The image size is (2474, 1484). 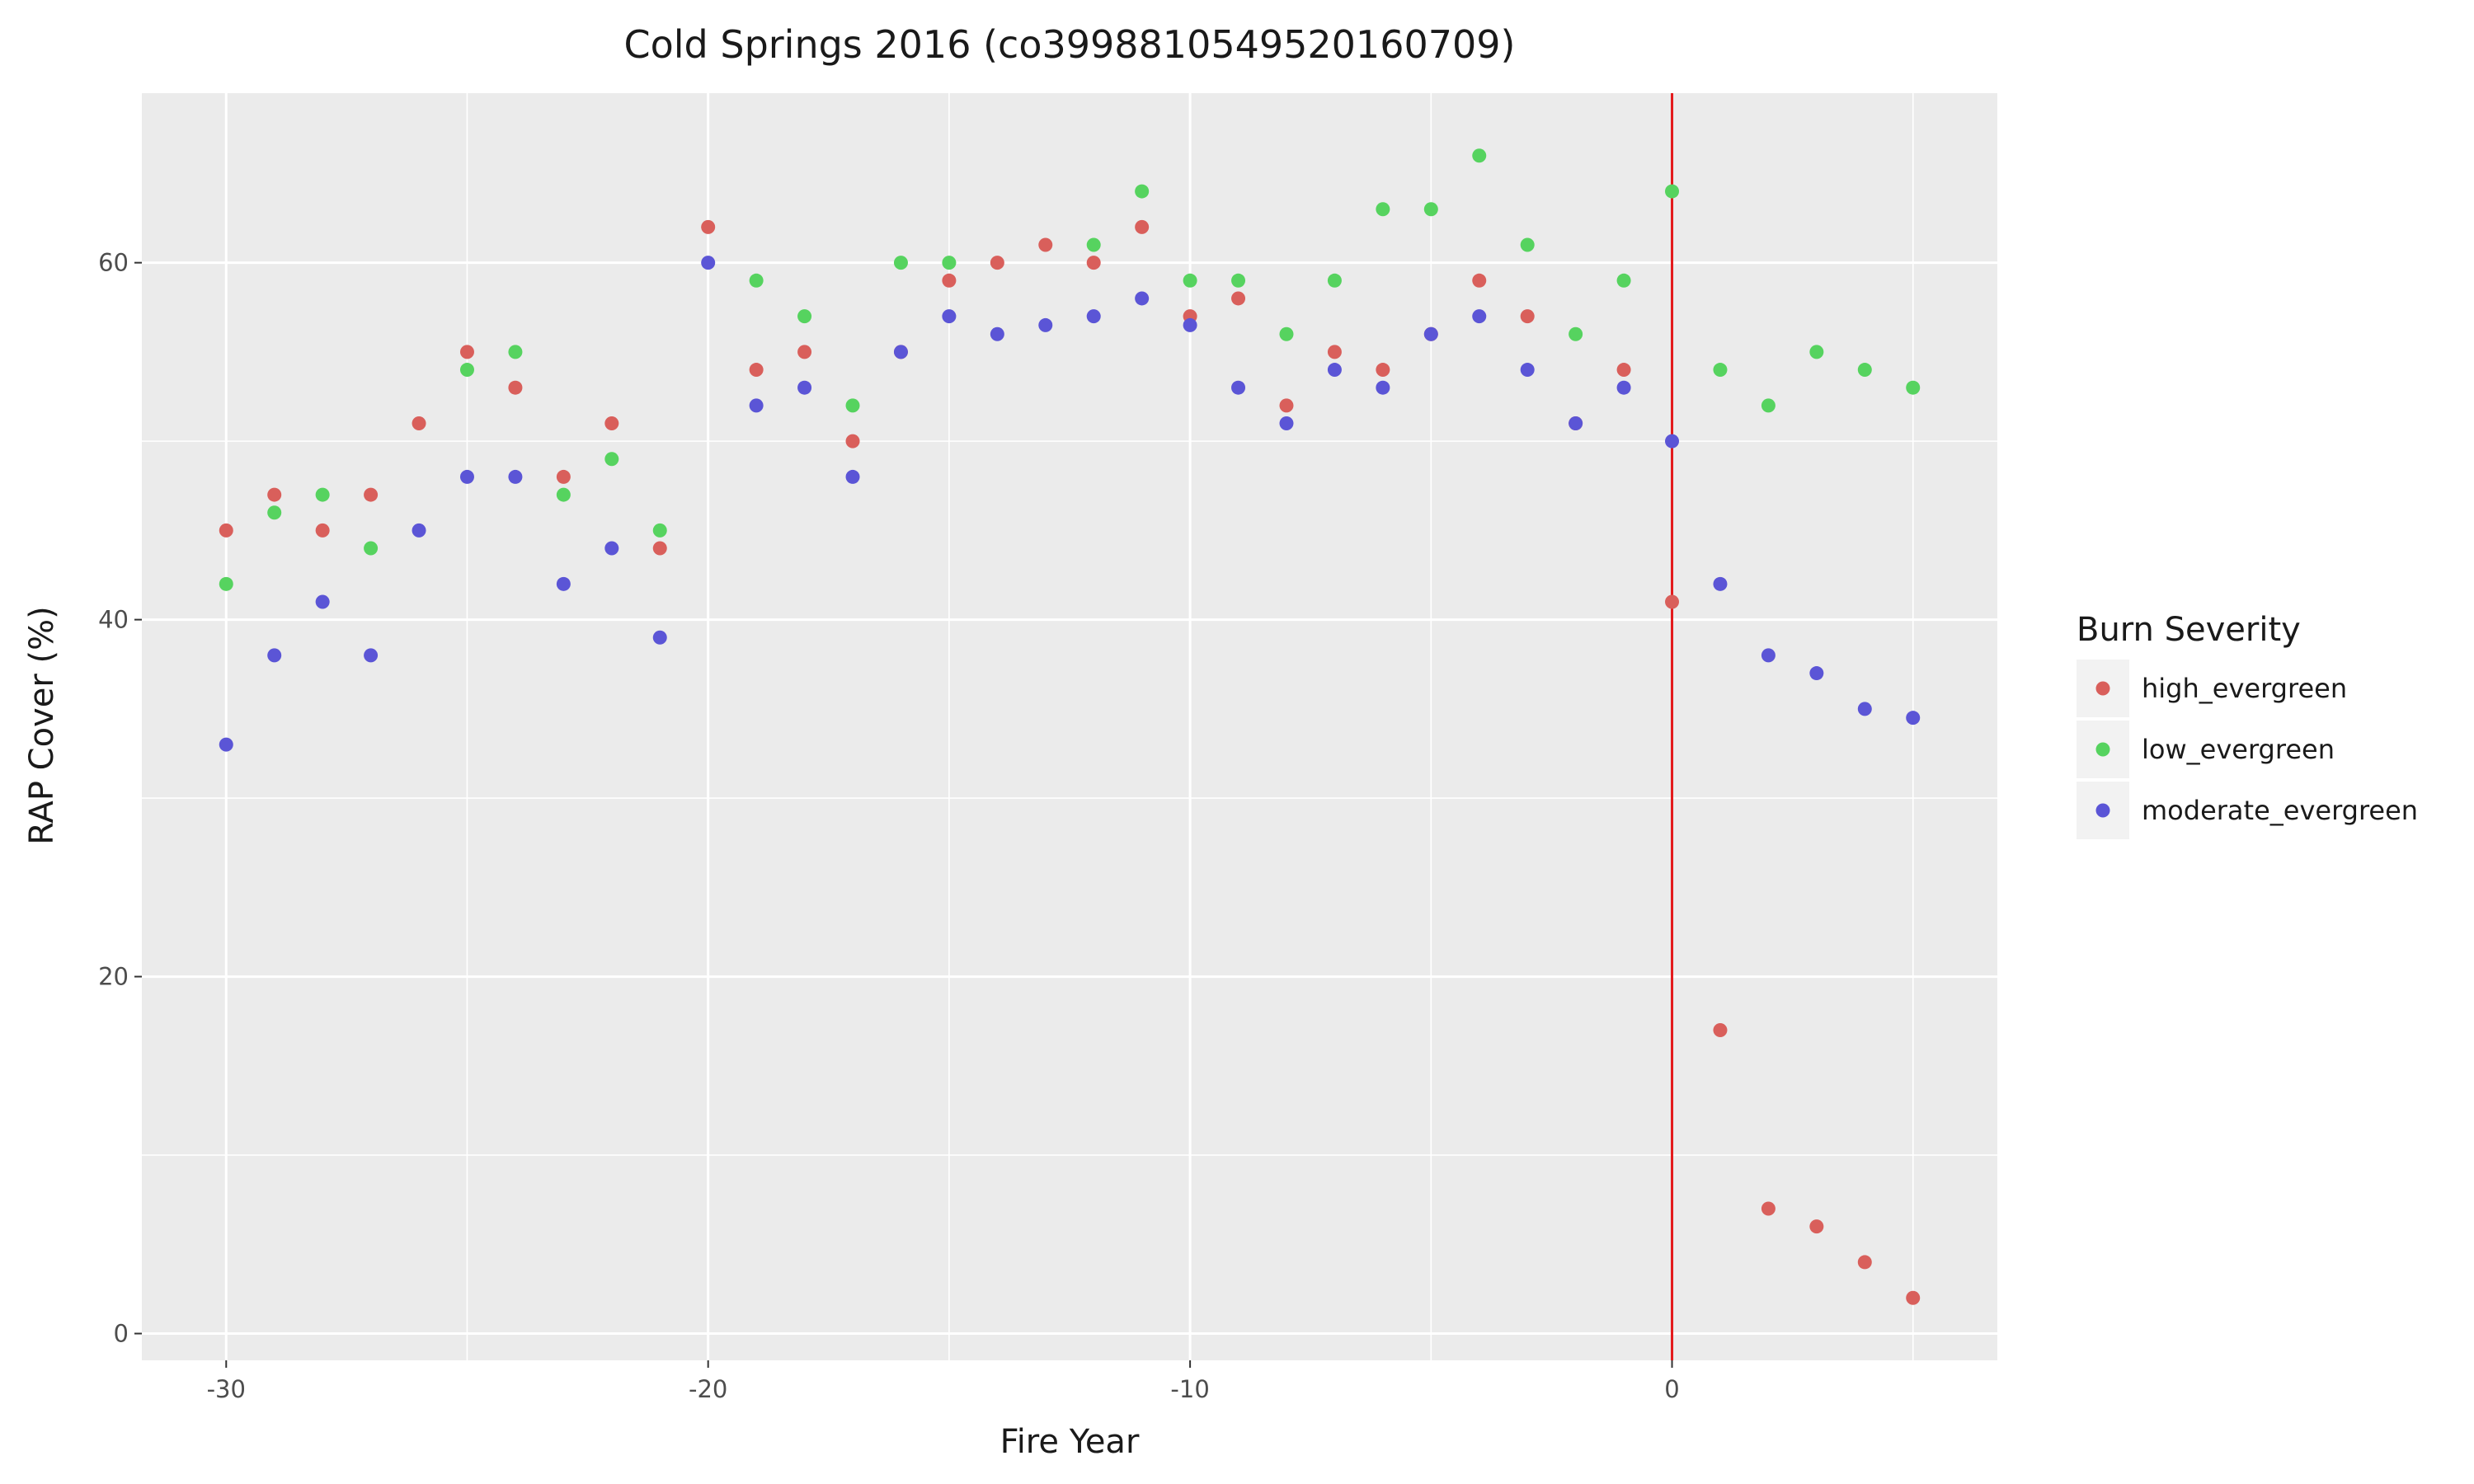 I want to click on x-tick-label: -30, so click(x=226, y=1389).